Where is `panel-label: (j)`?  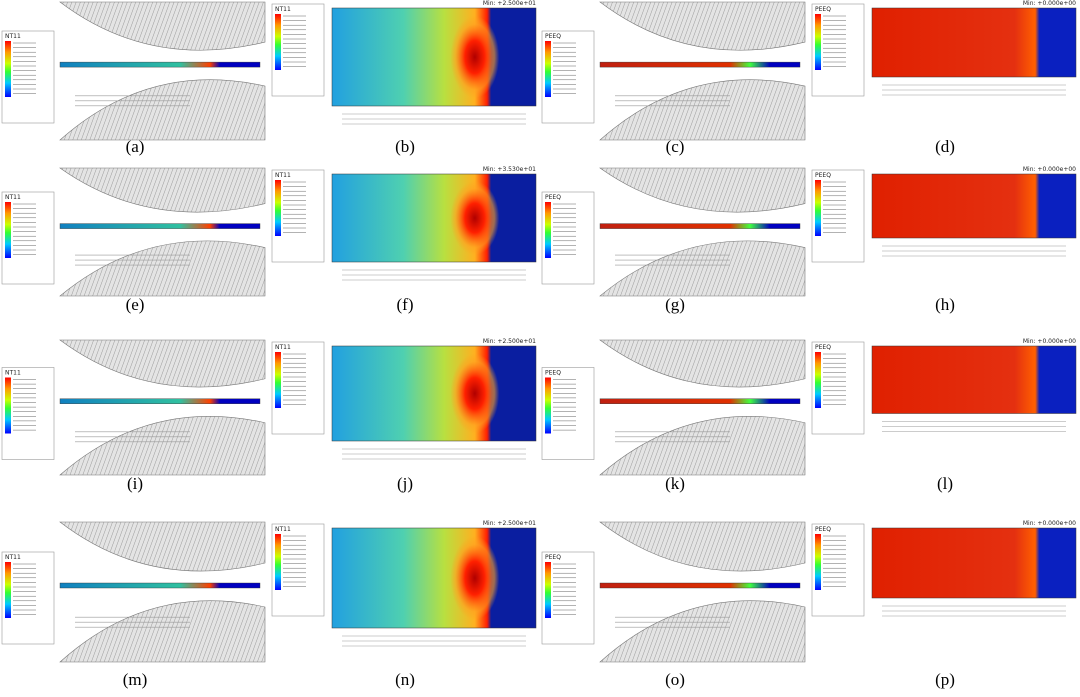
panel-label: (j) is located at coordinates (405, 483).